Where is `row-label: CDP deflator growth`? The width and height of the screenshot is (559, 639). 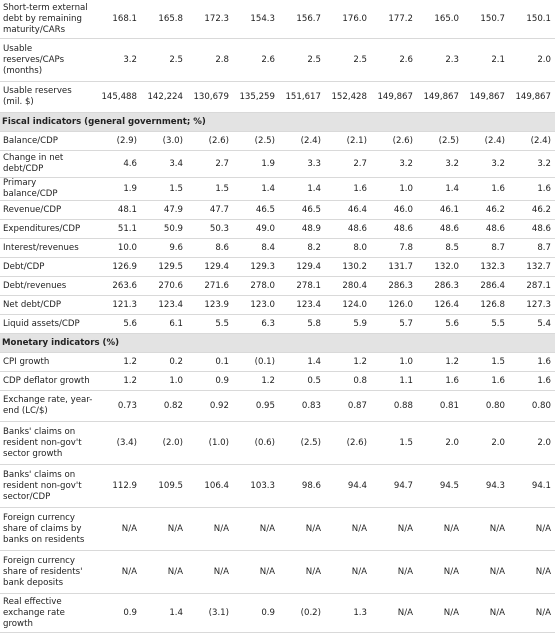 row-label: CDP deflator growth is located at coordinates (47, 381).